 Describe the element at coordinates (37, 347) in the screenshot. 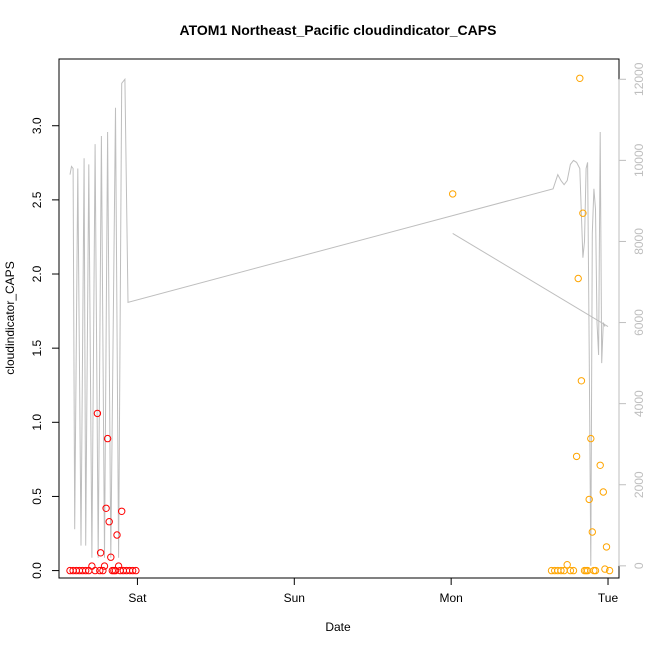

I see `y-tick-label: 1.5` at that location.